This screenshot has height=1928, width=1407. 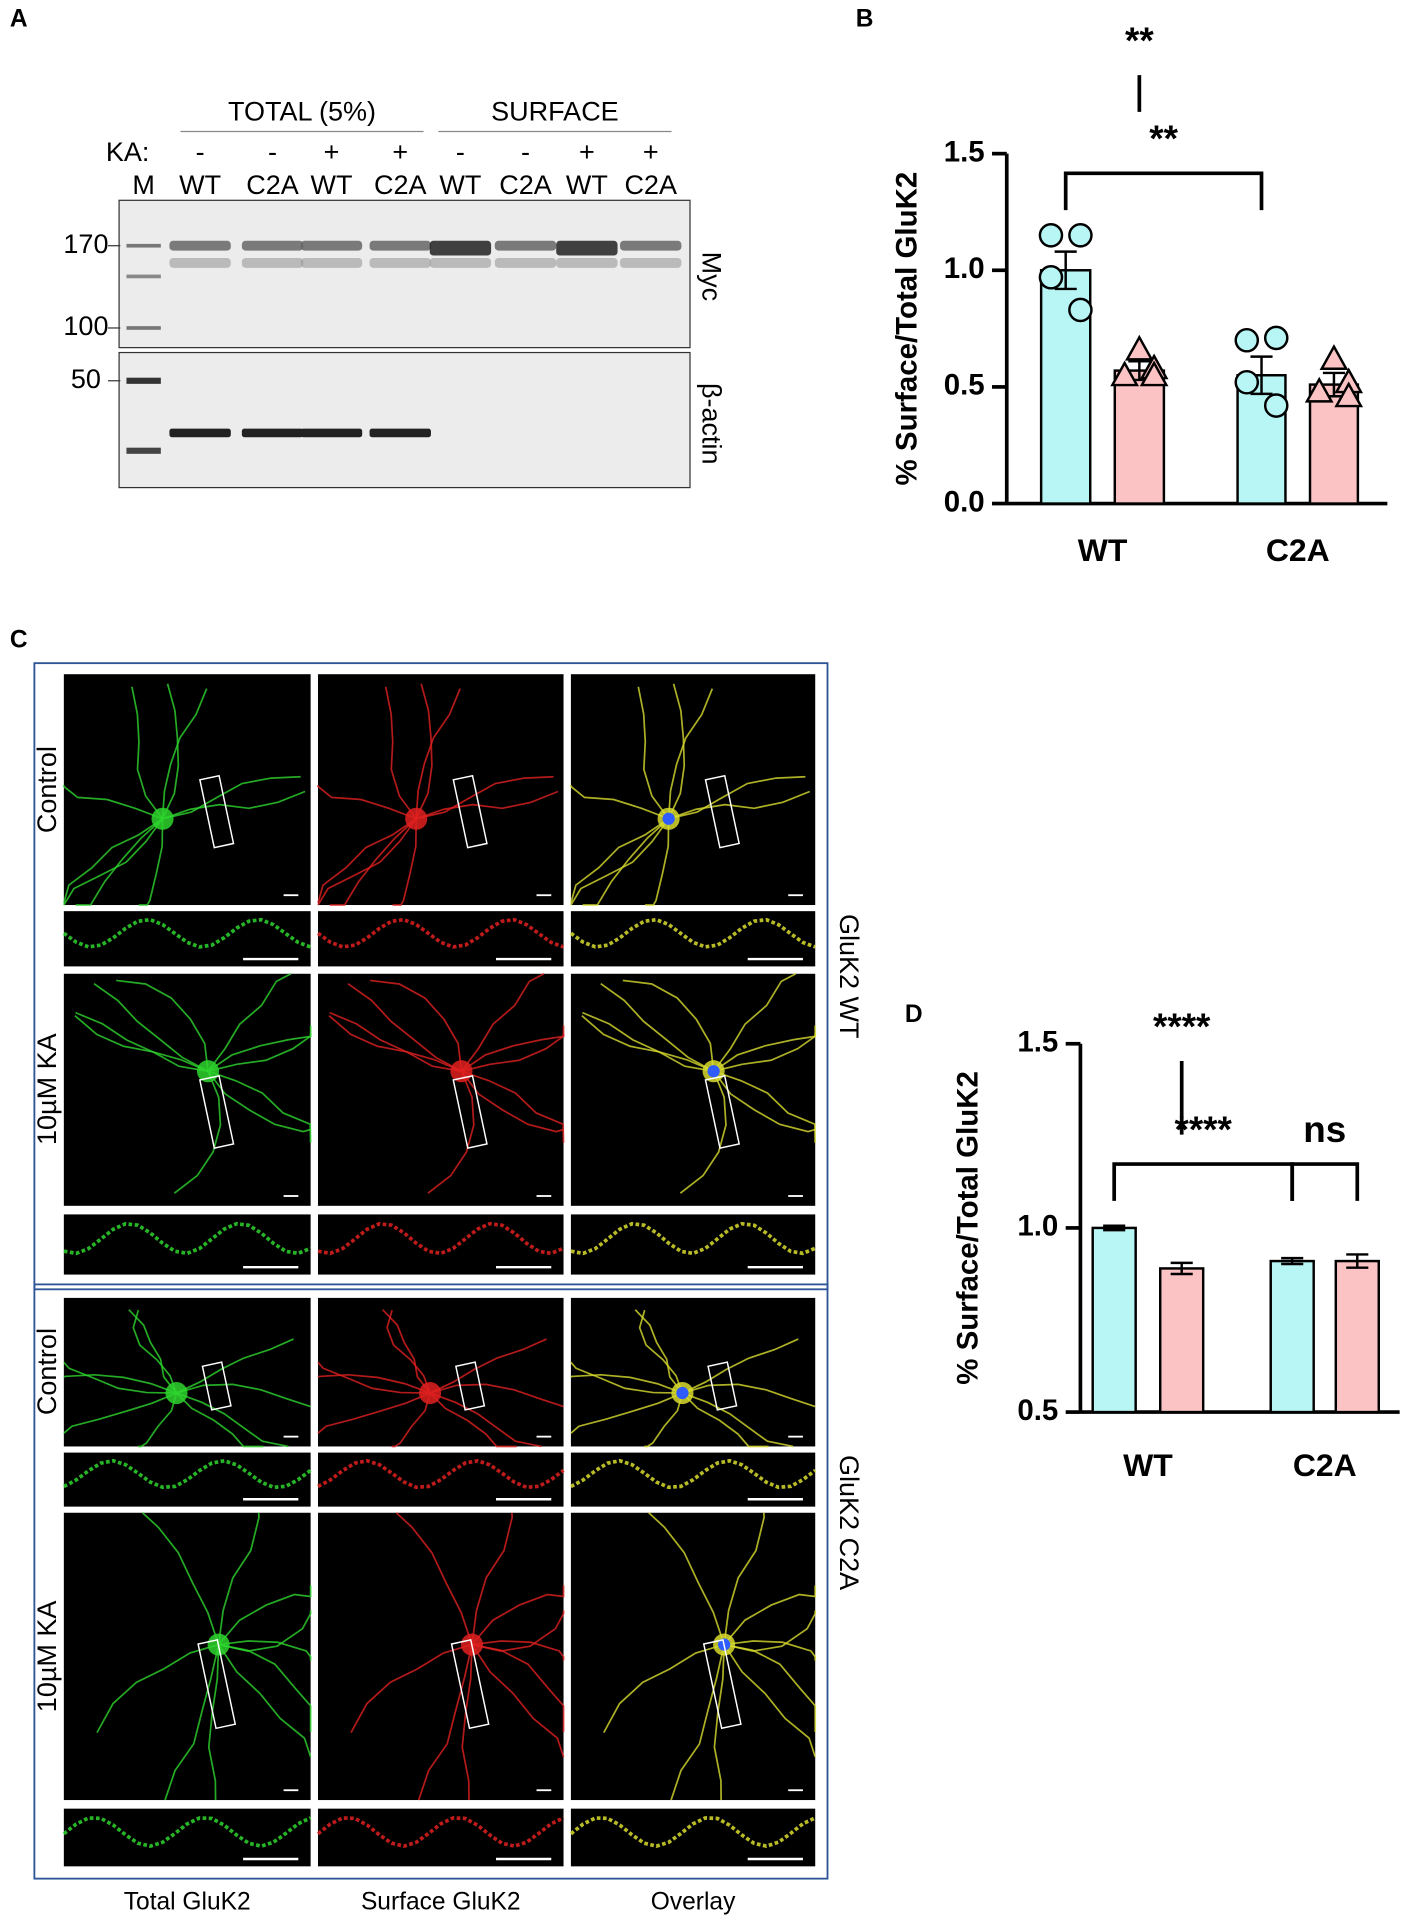 What do you see at coordinates (1324, 1129) in the screenshot?
I see `significance-label: ns` at bounding box center [1324, 1129].